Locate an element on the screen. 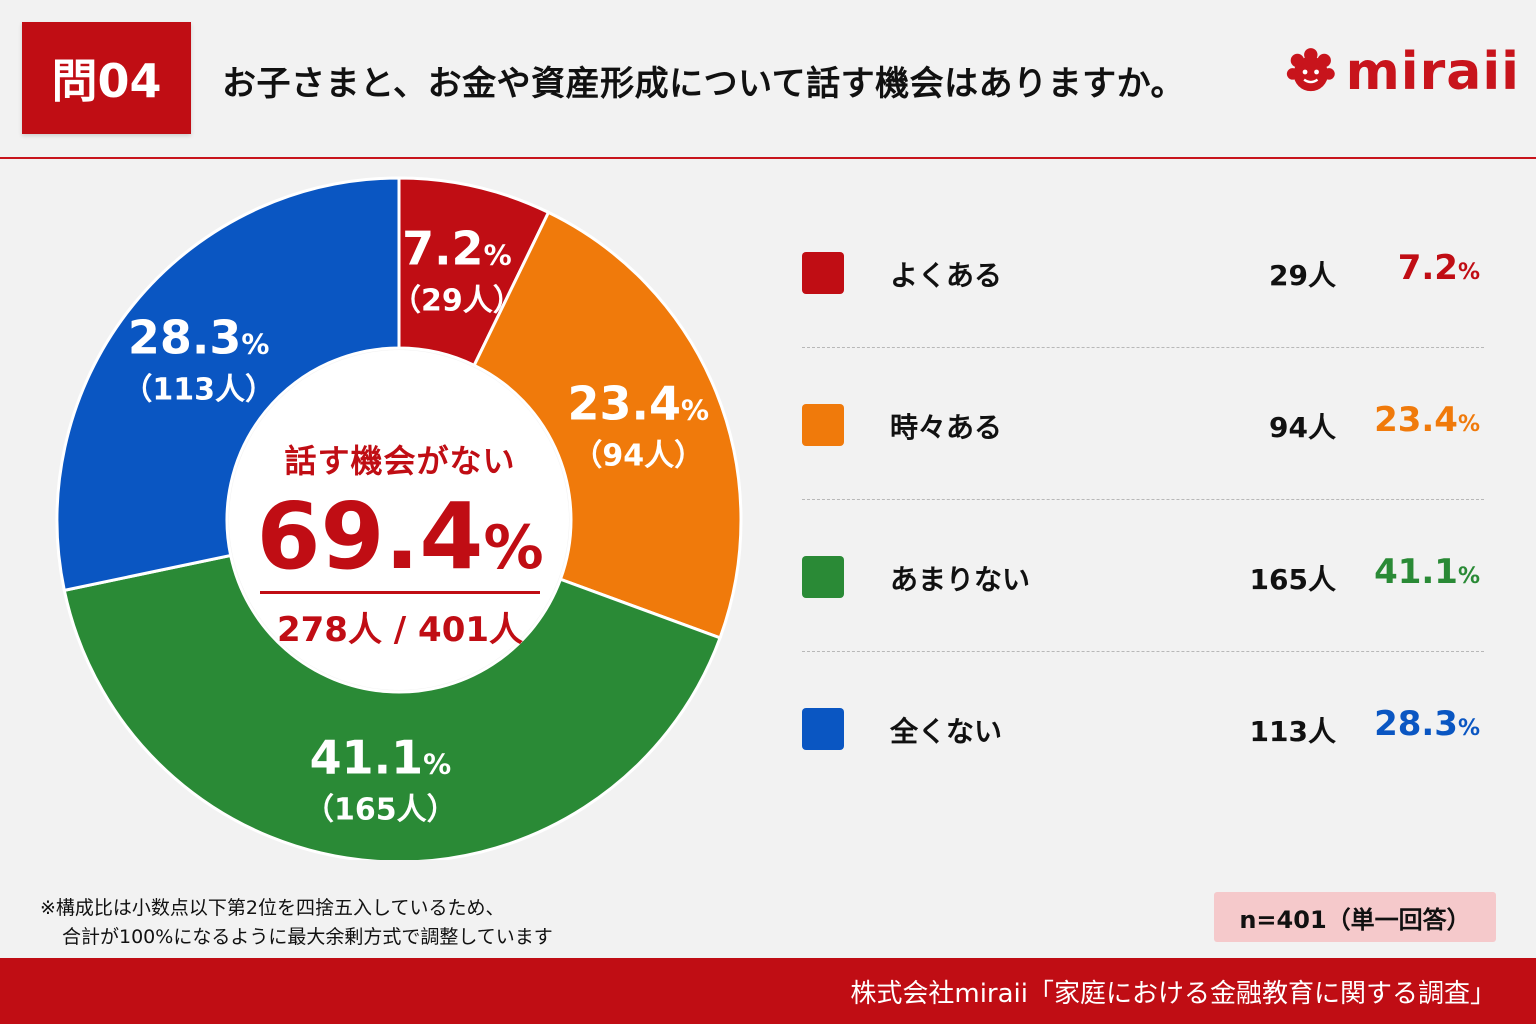 The height and width of the screenshot is (1024, 1536). slice-sometimes is located at coordinates (607, 425).